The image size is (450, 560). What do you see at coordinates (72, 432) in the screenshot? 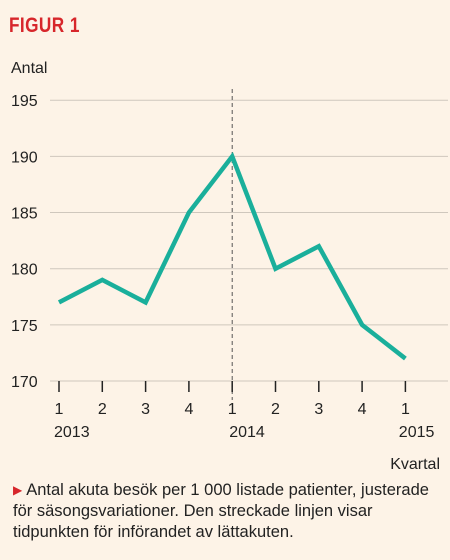
I see `year-label: 2013` at bounding box center [72, 432].